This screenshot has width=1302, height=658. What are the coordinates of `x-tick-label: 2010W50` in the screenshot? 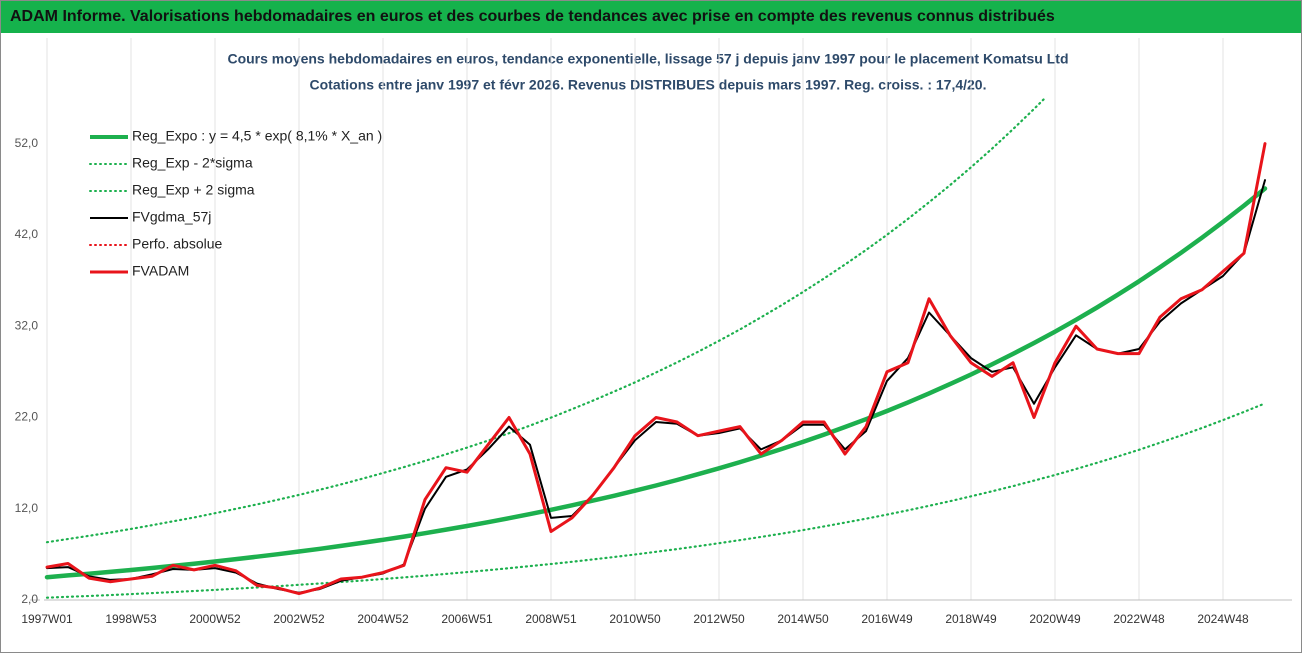 It's located at (635, 619).